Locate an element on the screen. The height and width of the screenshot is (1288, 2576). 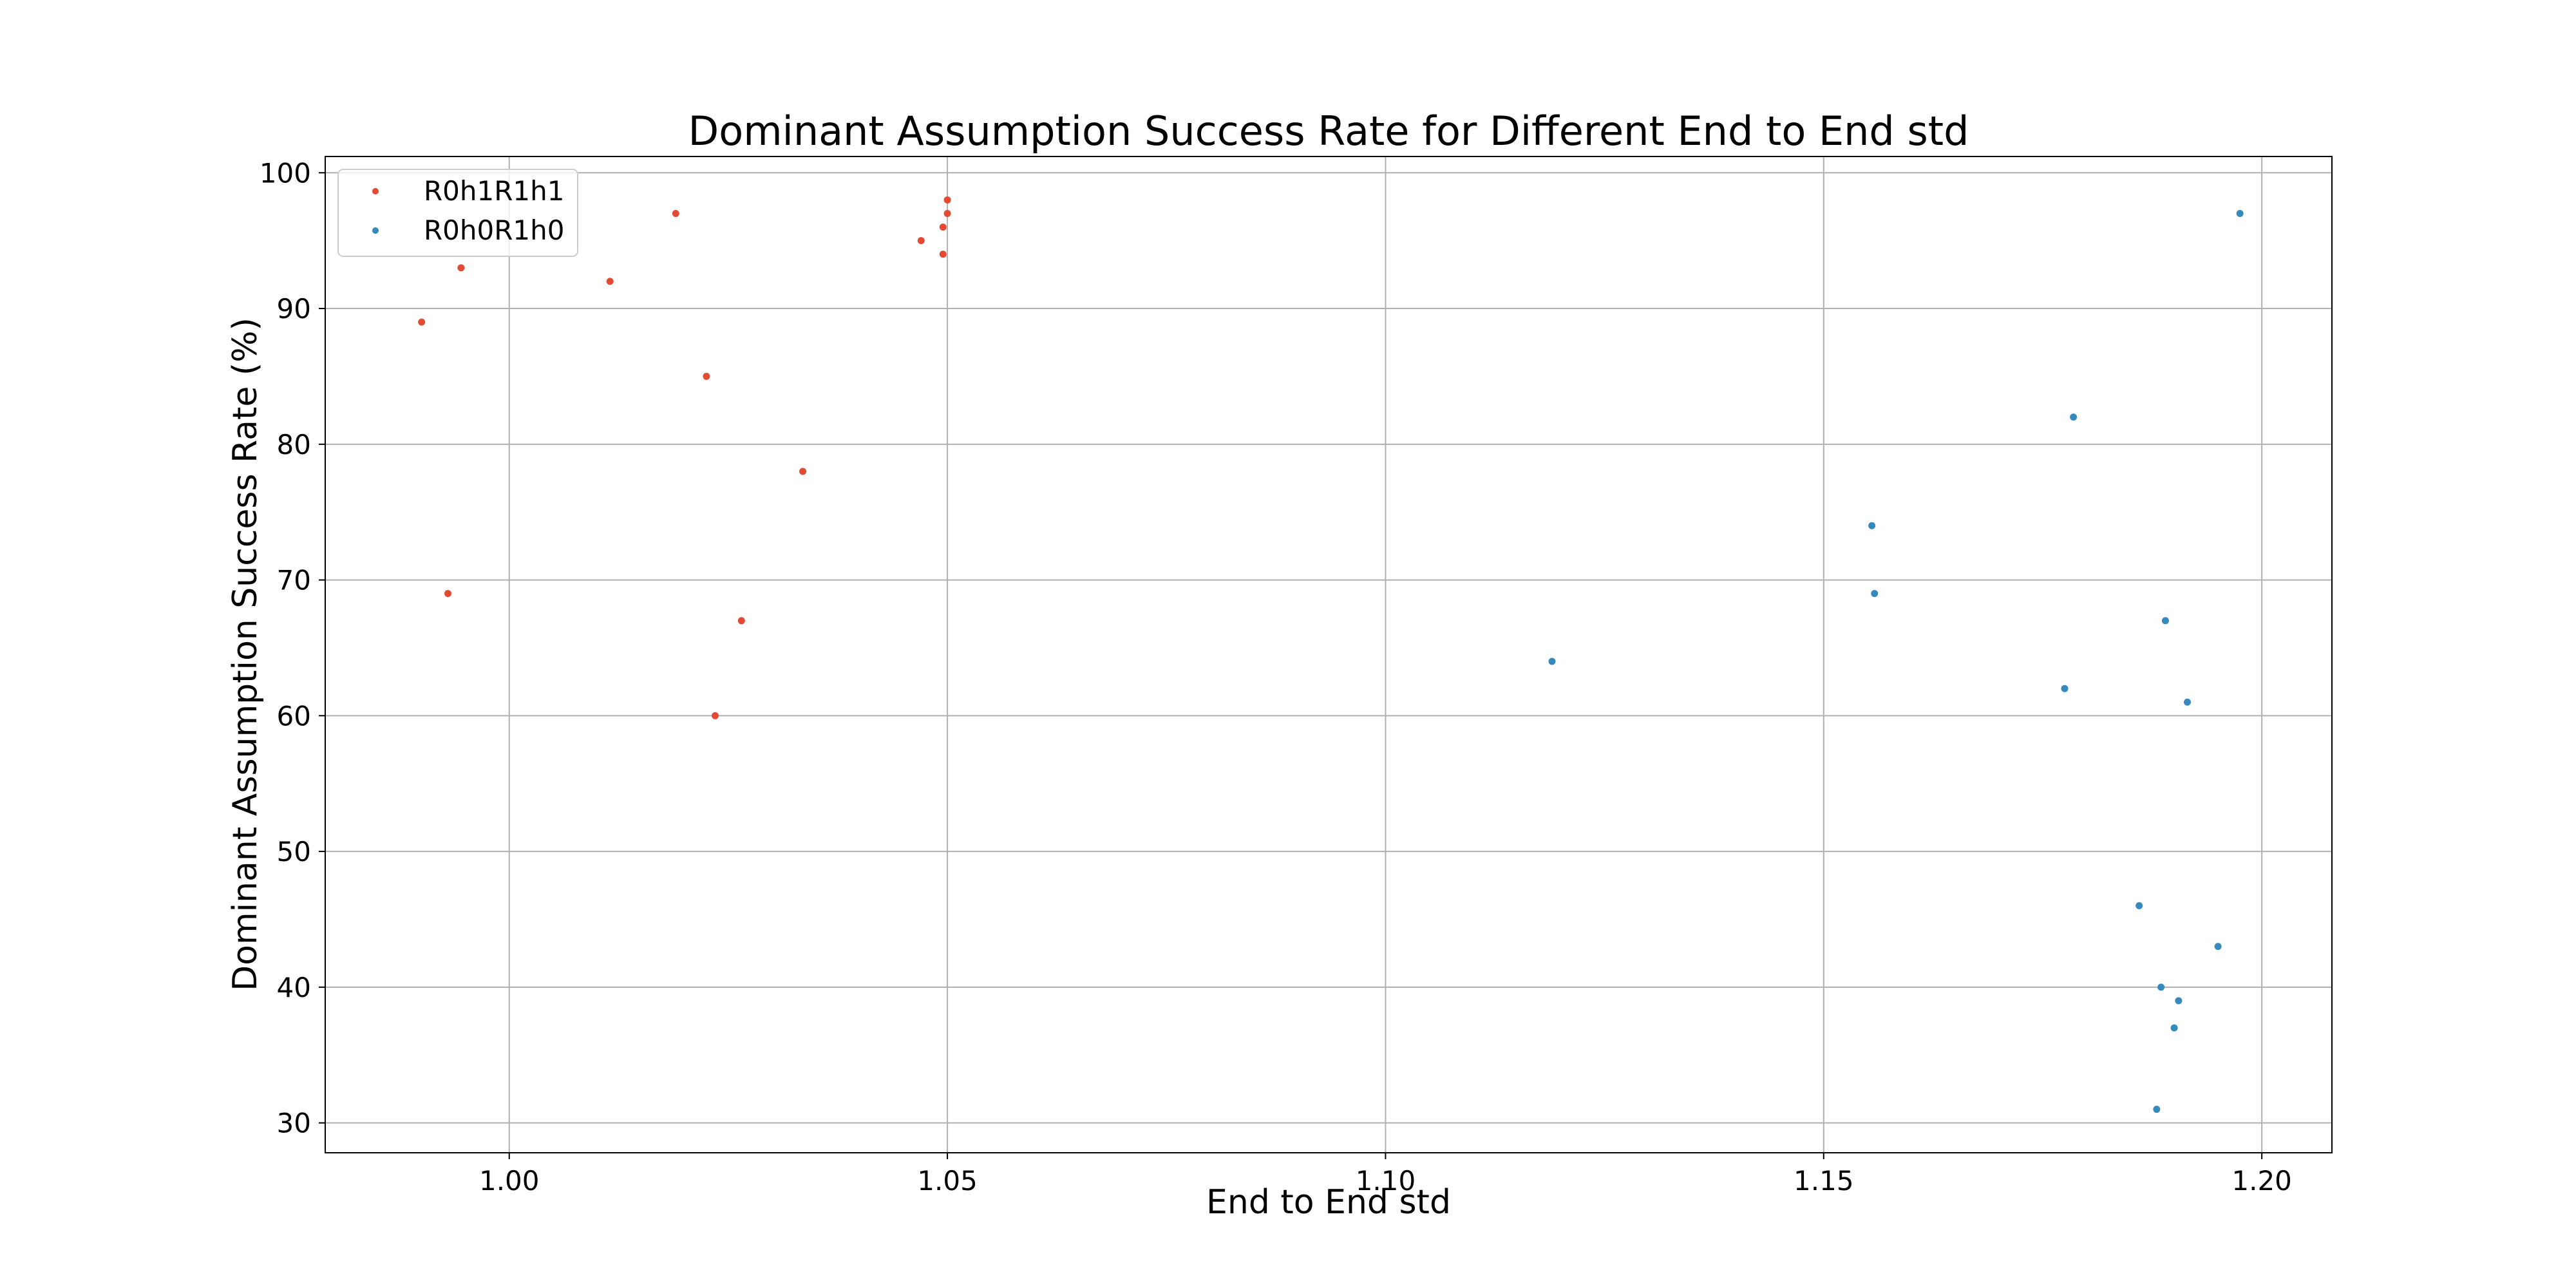
y-tick-label: 100 is located at coordinates (285, 173).